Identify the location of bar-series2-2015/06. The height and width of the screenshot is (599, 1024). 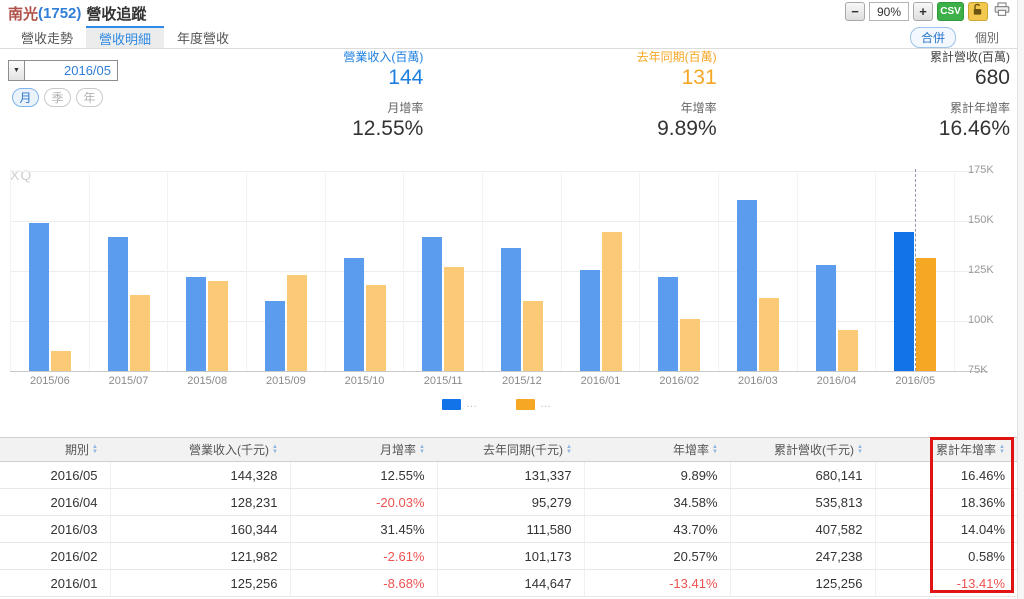
(60, 361).